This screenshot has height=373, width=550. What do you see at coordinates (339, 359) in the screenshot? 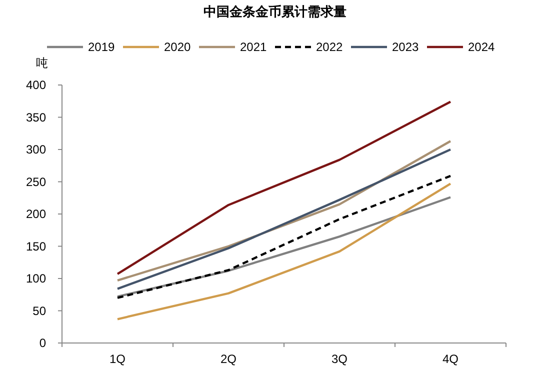
I see `x-tick-label: 3Q` at bounding box center [339, 359].